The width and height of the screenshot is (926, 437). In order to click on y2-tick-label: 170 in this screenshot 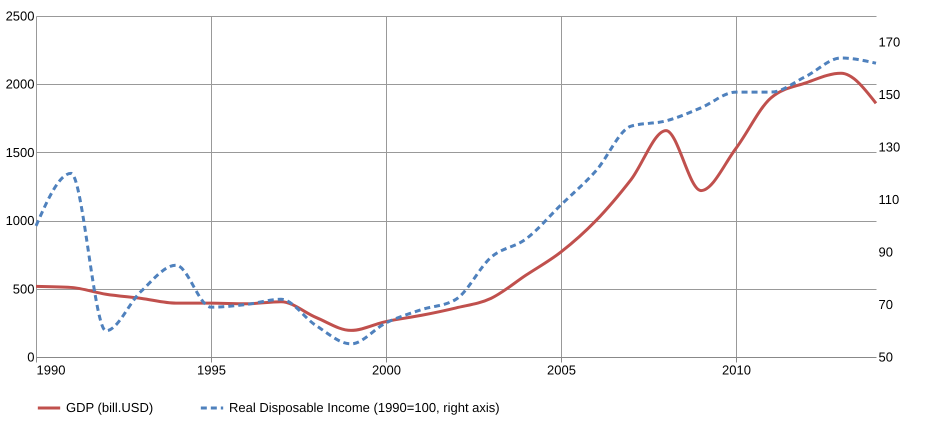, I will do `click(889, 42)`.